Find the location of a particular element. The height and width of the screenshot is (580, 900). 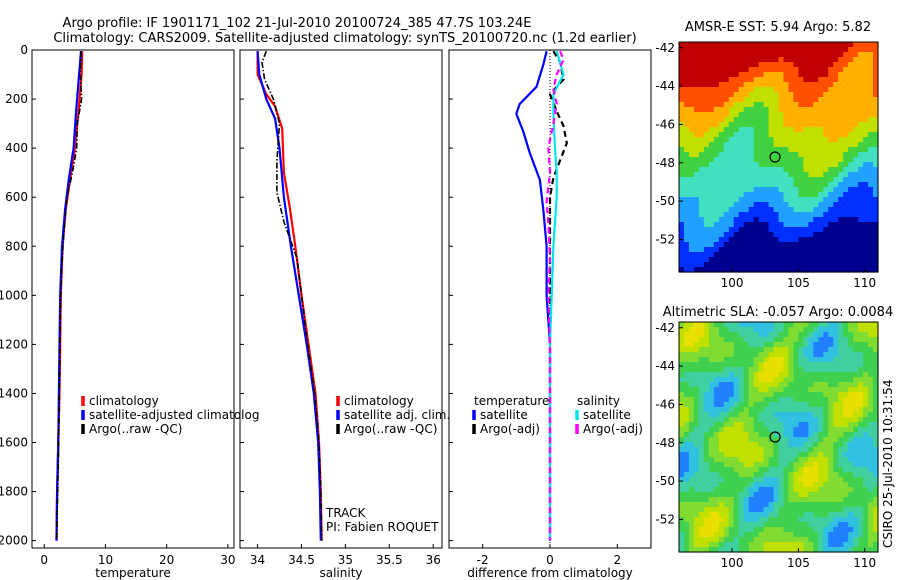

depth-tick-label: 1000 is located at coordinates (14, 295).